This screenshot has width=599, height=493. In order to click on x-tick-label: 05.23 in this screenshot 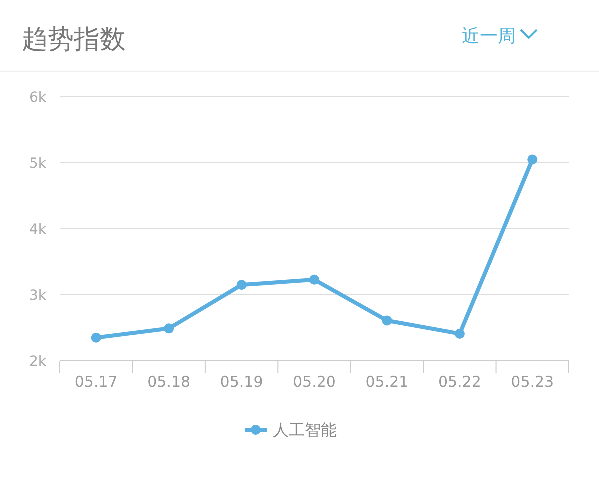, I will do `click(532, 382)`.